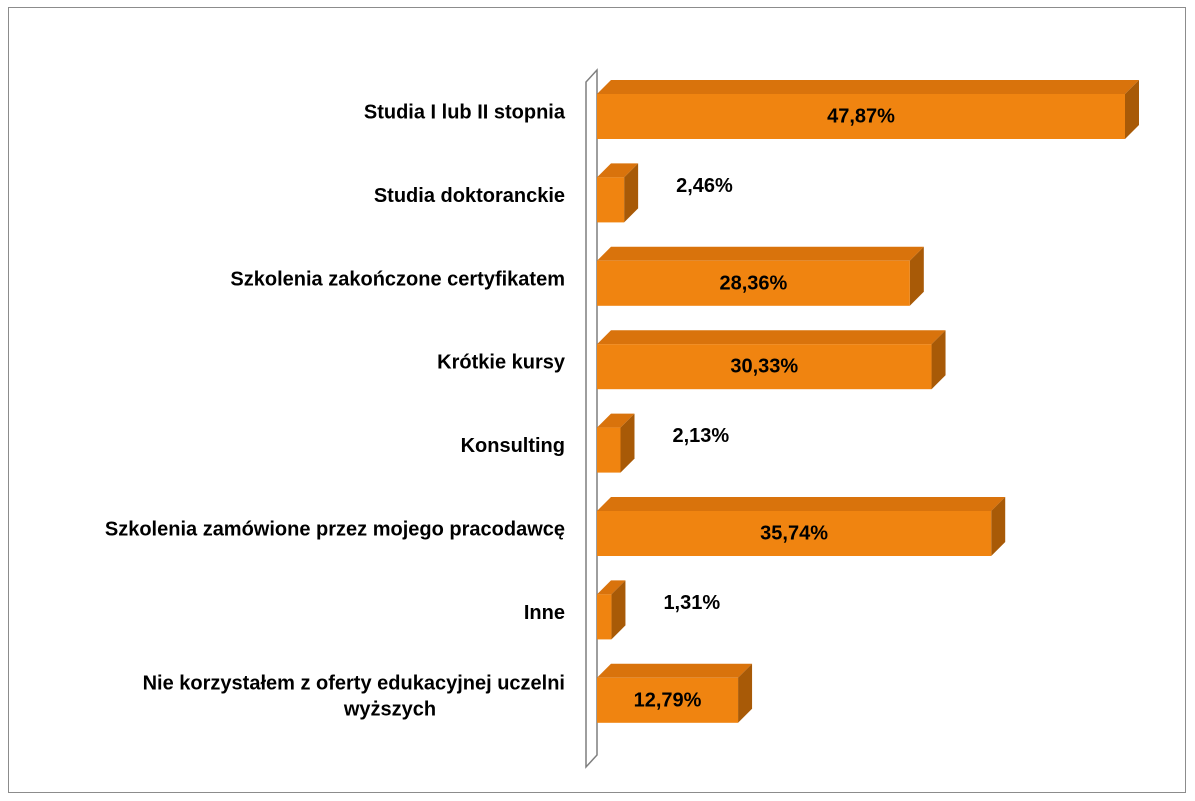 This screenshot has width=1195, height=801. Describe the element at coordinates (513, 446) in the screenshot. I see `category-label: Konsulting` at that location.